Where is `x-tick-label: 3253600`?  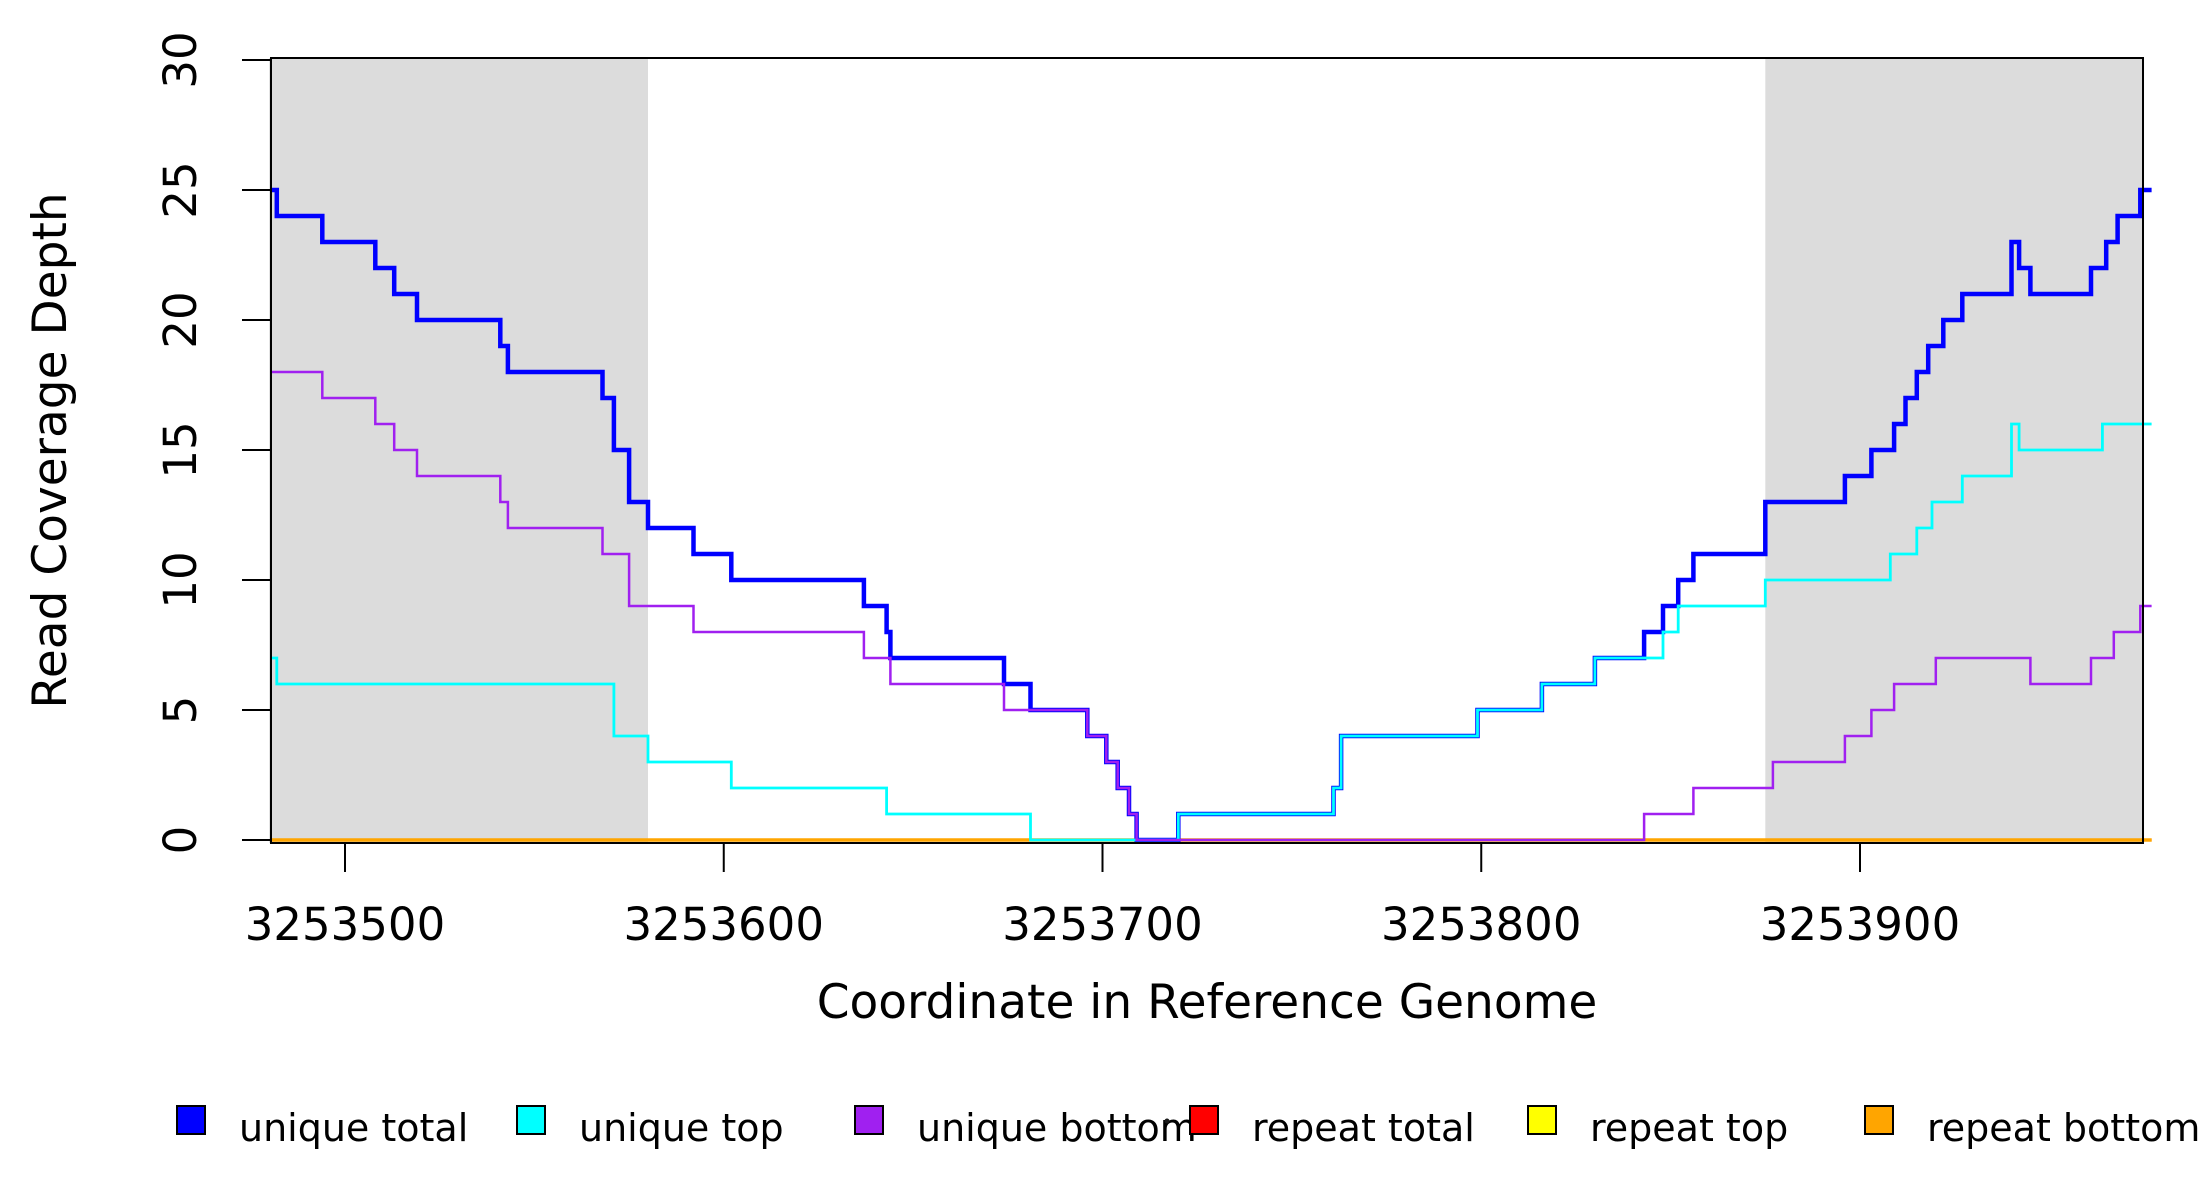
x-tick-label: 3253600 is located at coordinates (724, 924).